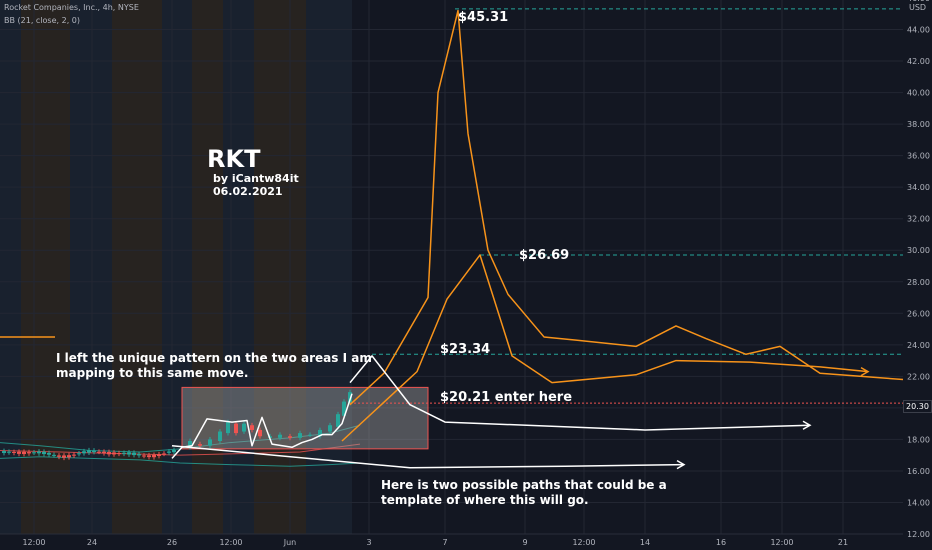 Image resolution: width=932 pixels, height=550 pixels. Describe the element at coordinates (918, 534) in the screenshot. I see `y-tick-label: 12.00` at that location.